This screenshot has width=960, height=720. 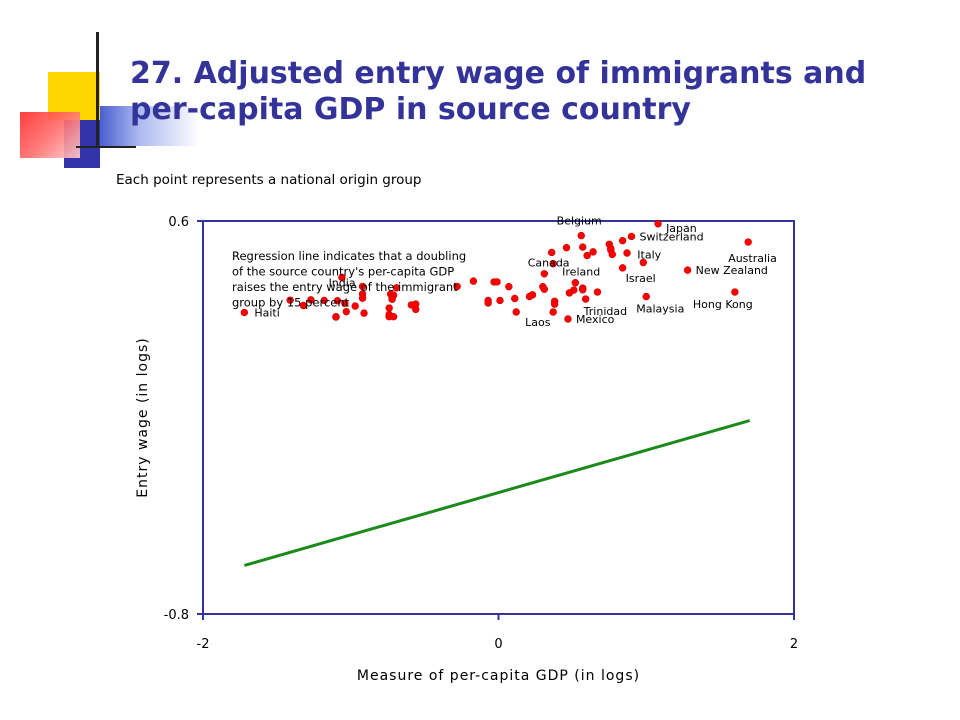 I want to click on point-label: Laos, so click(x=538, y=322).